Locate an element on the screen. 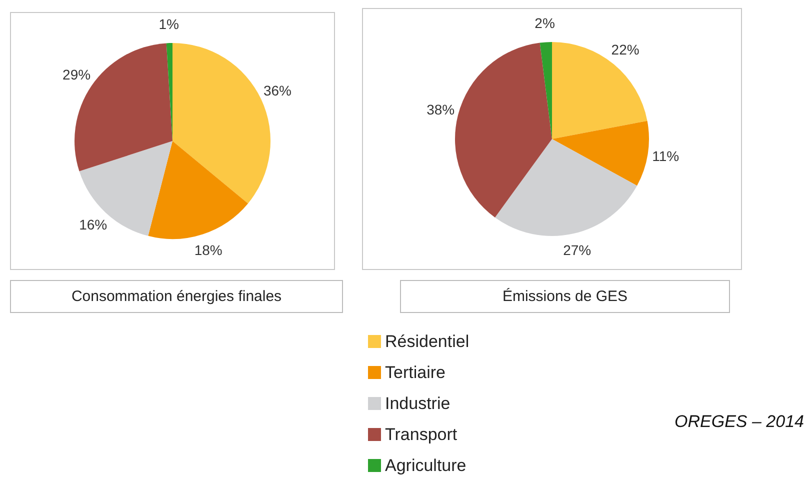  data-label: 22% is located at coordinates (625, 49).